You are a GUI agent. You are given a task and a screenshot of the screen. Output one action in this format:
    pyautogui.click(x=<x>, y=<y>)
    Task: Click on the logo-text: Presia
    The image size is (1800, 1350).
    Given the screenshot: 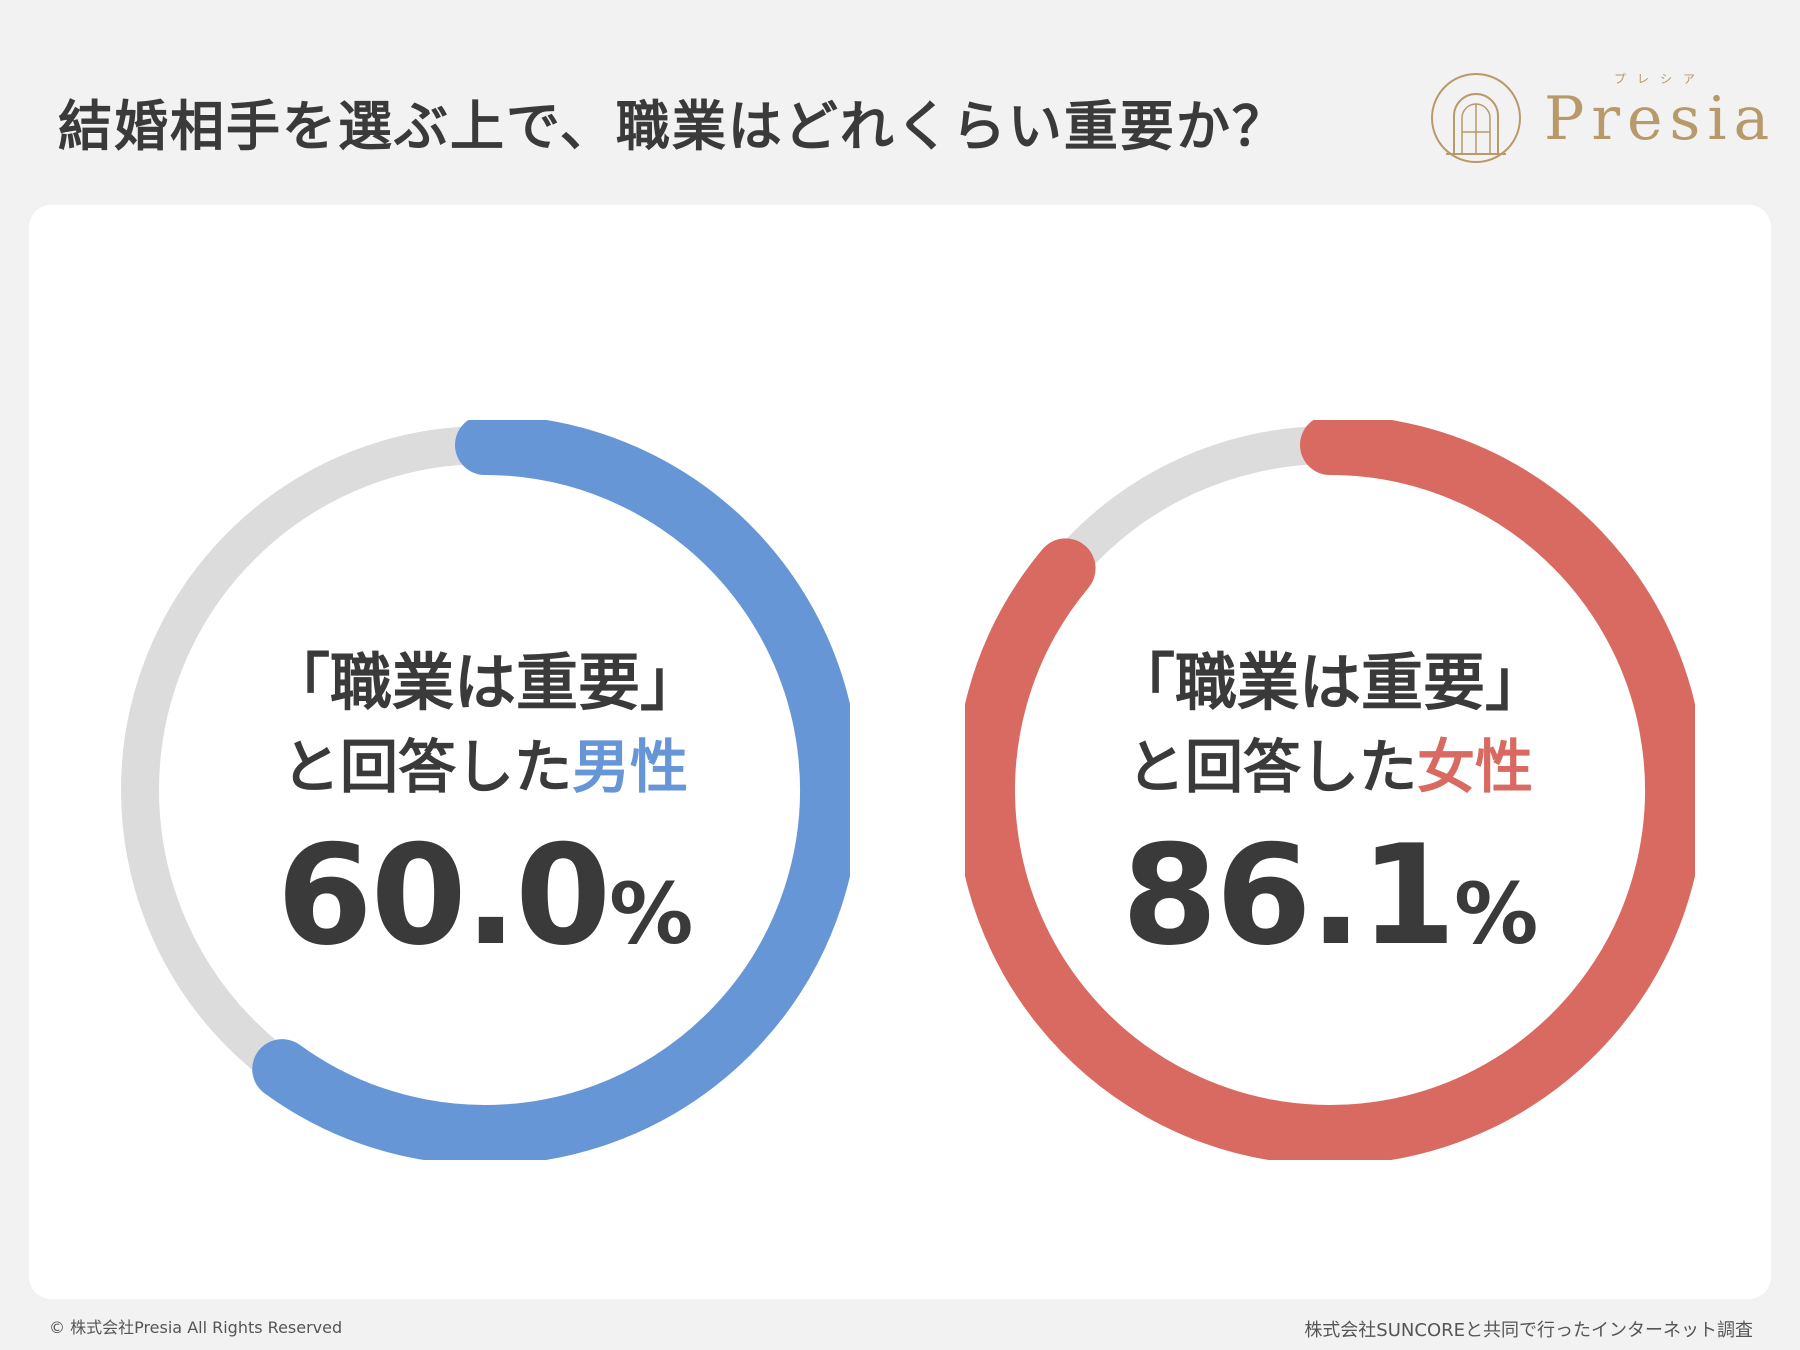 What is the action you would take?
    pyautogui.click(x=1660, y=119)
    